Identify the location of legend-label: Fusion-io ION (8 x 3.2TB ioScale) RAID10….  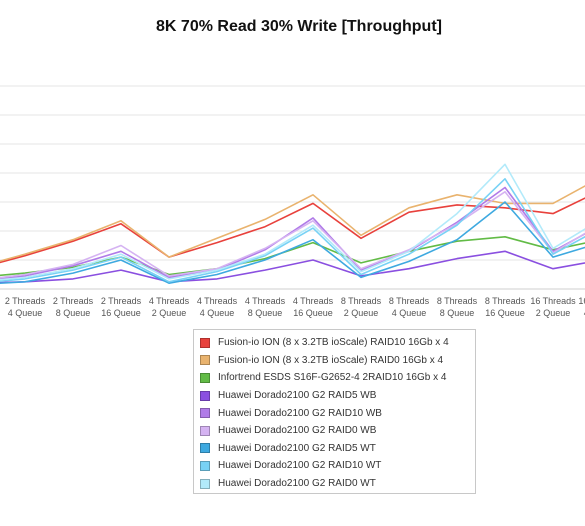
(333, 343).